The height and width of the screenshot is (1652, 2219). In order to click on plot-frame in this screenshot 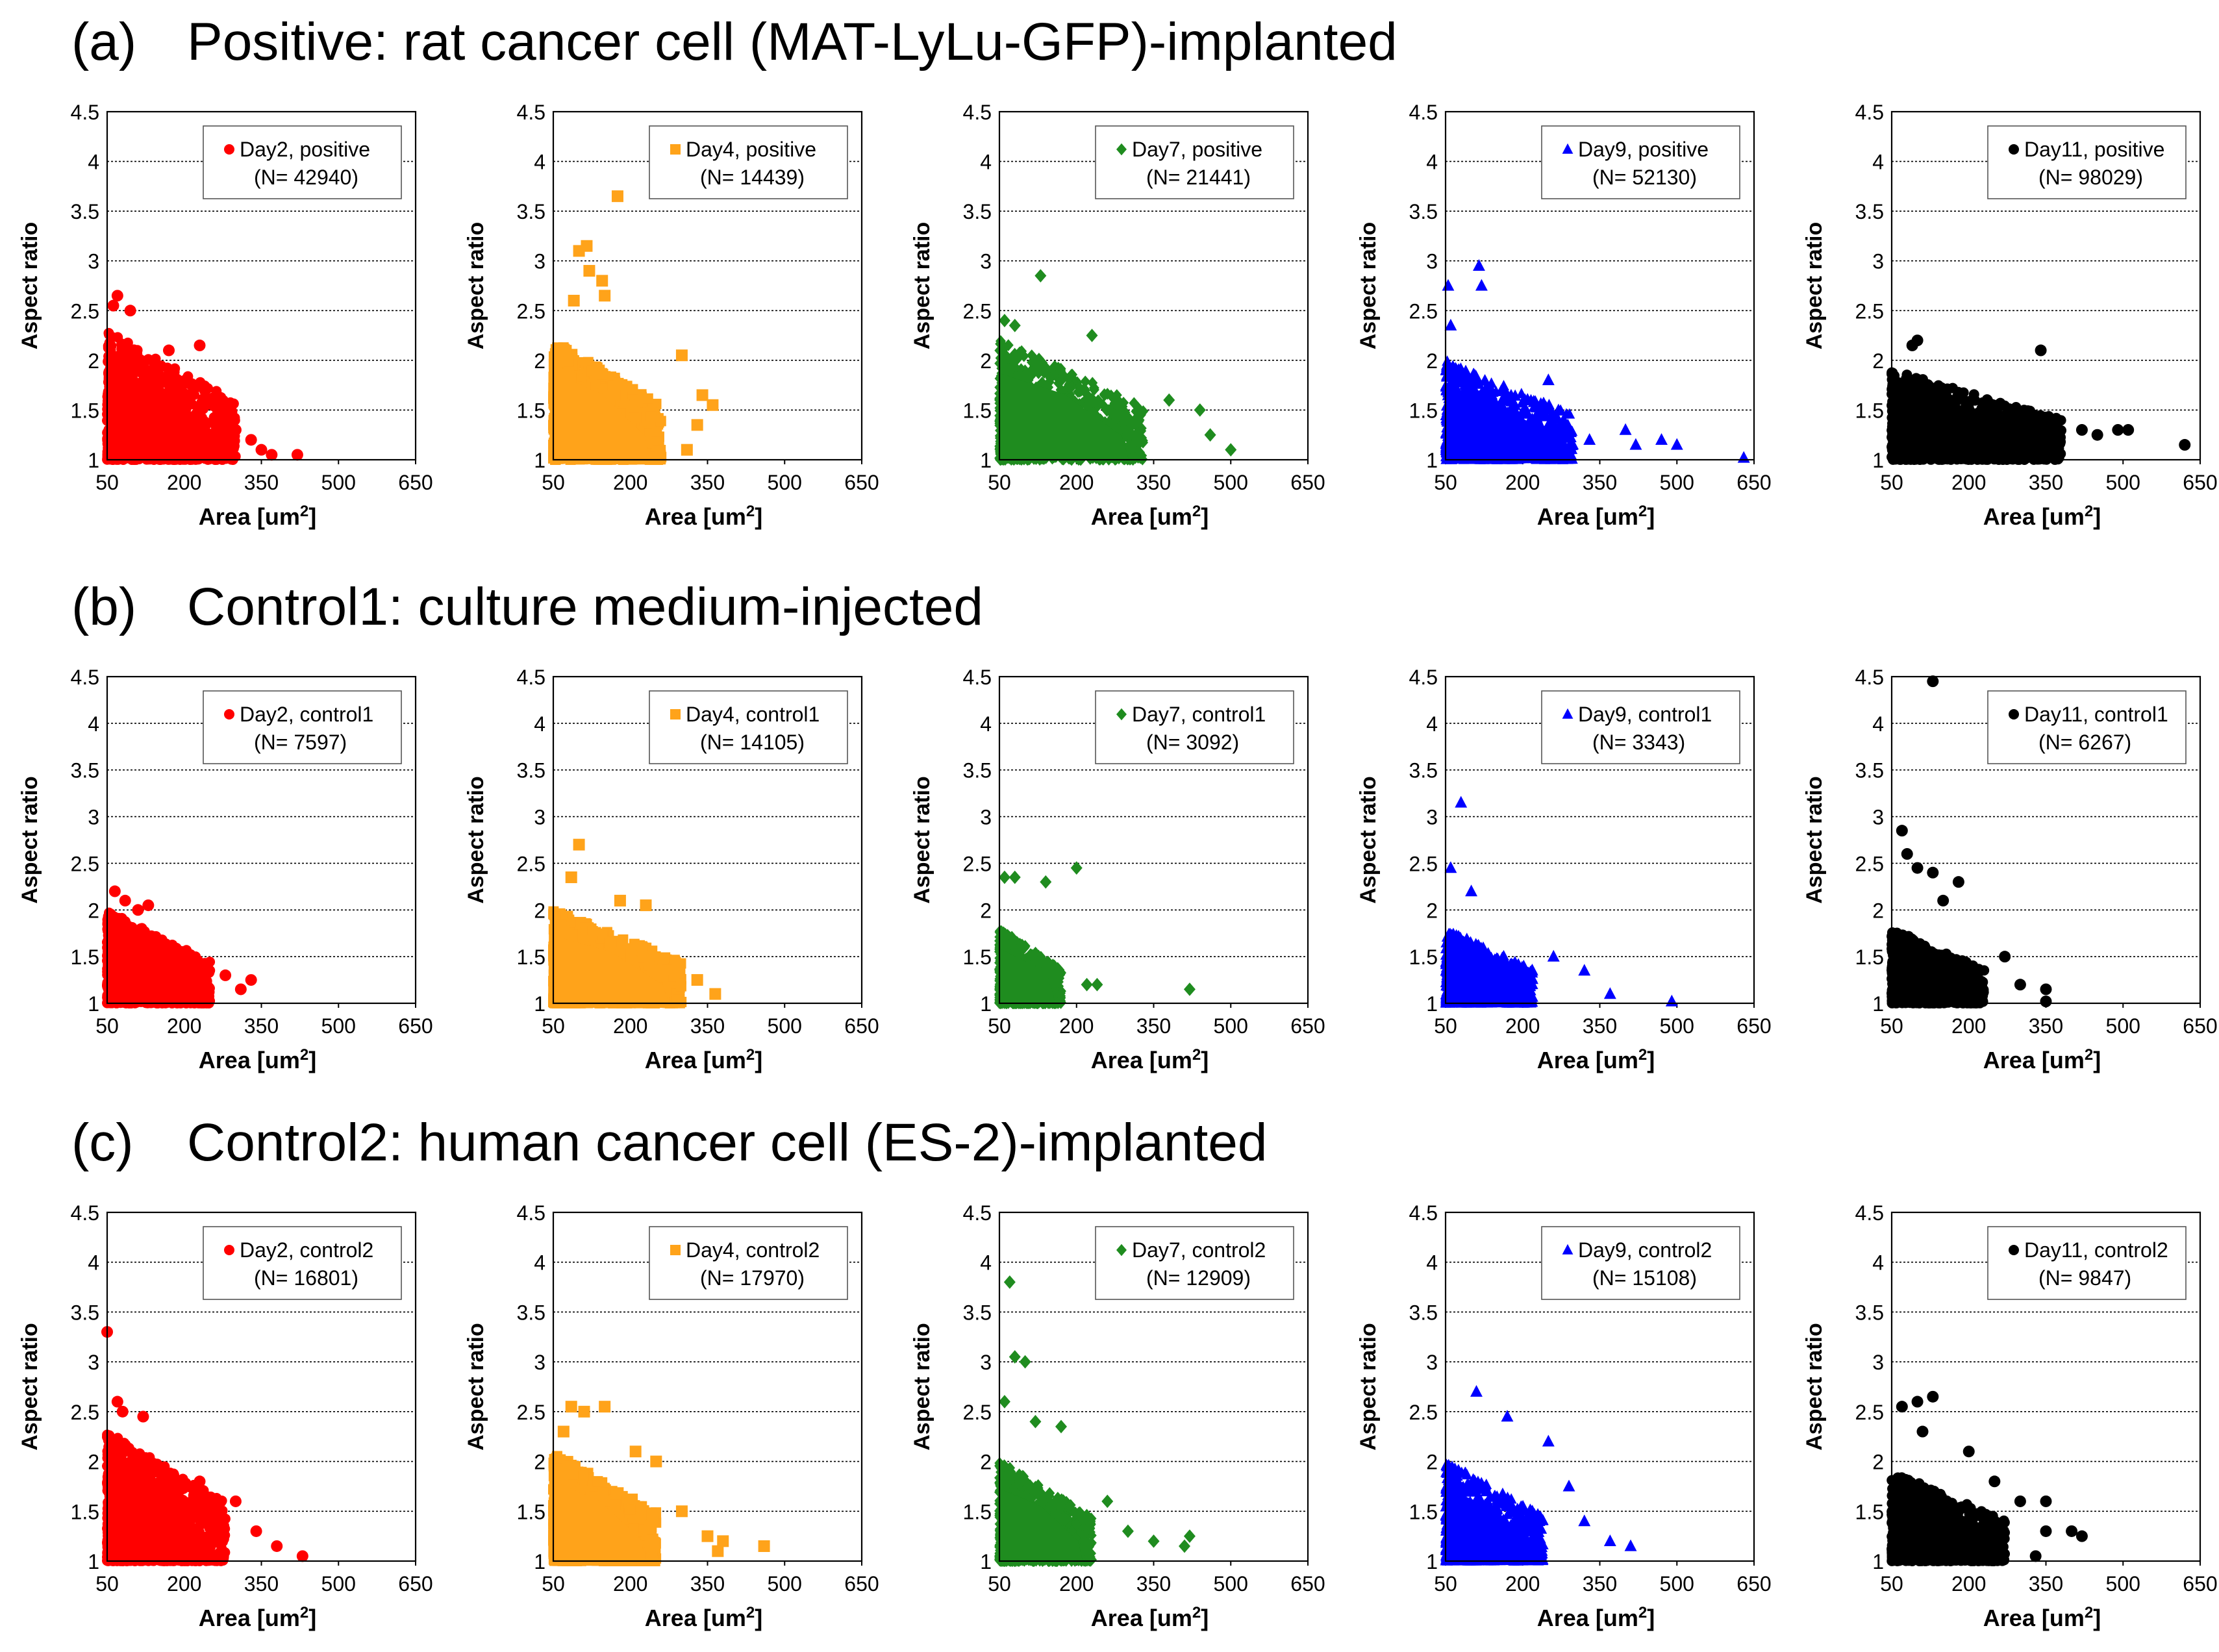, I will do `click(261, 286)`.